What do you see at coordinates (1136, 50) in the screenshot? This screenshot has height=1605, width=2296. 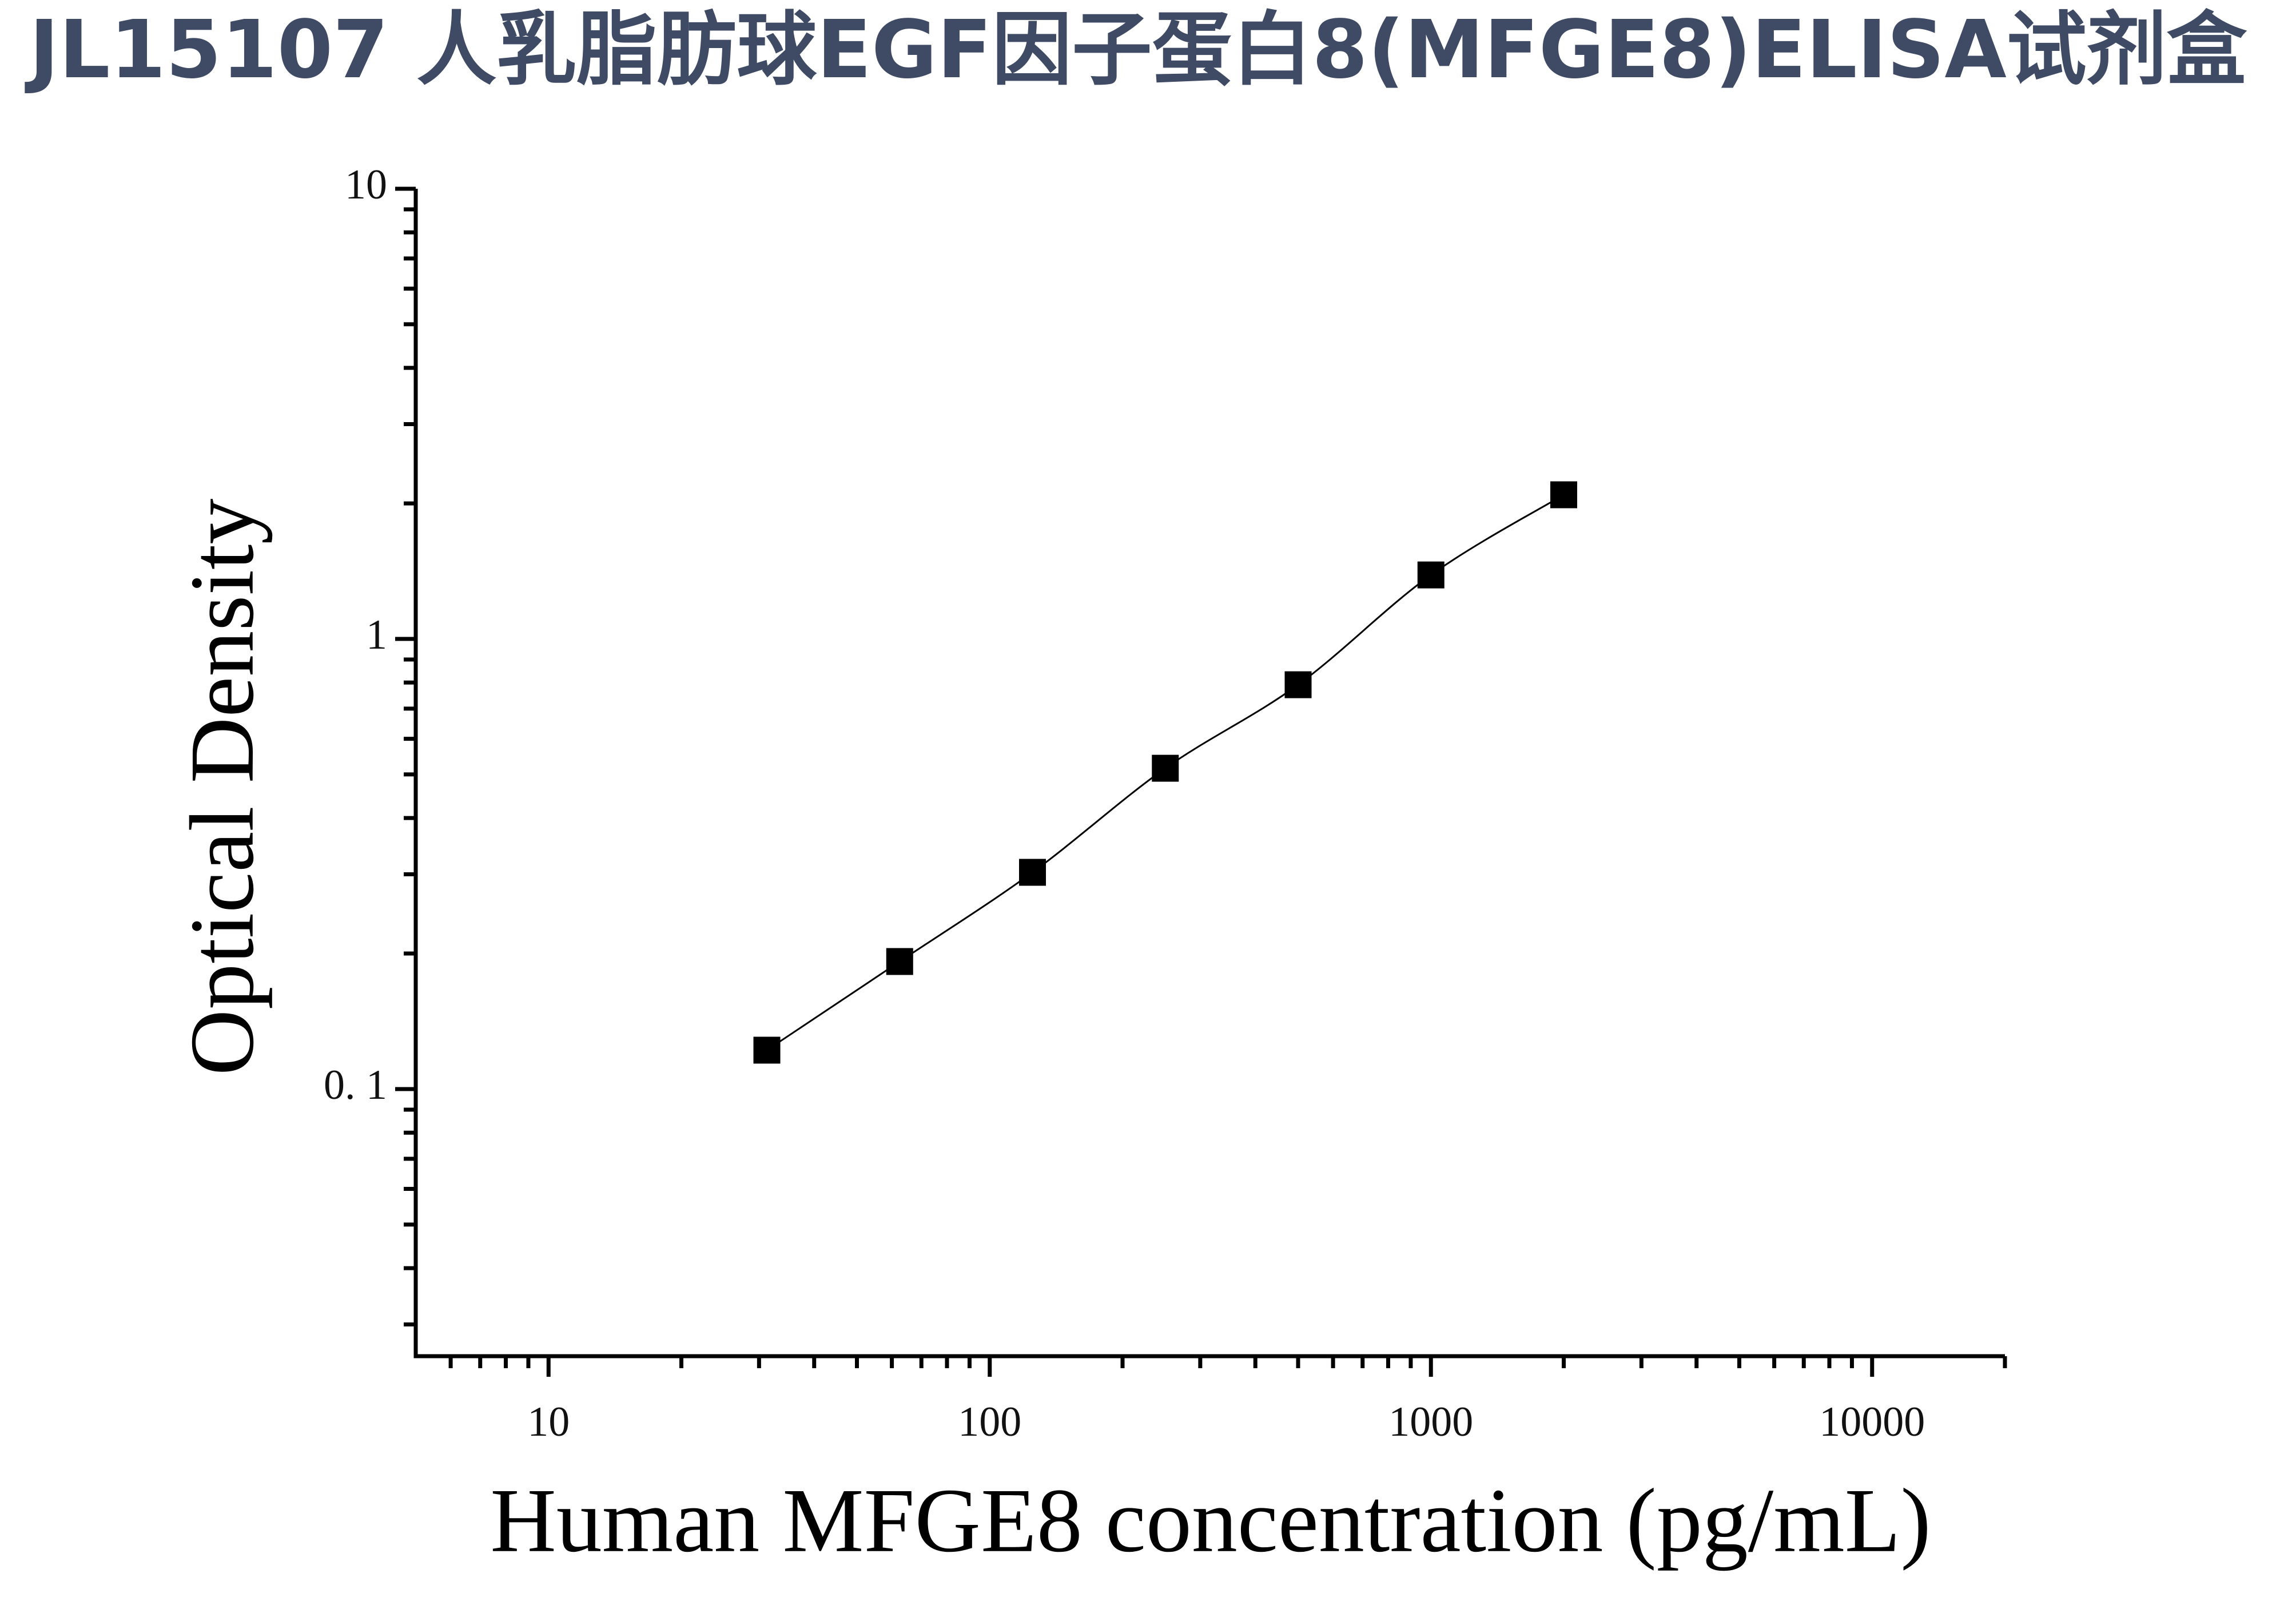 I see `chart-title: JL15107 人乳脂肪球EGF因子蛋白8(MFGE8)ELISA试剂盒` at bounding box center [1136, 50].